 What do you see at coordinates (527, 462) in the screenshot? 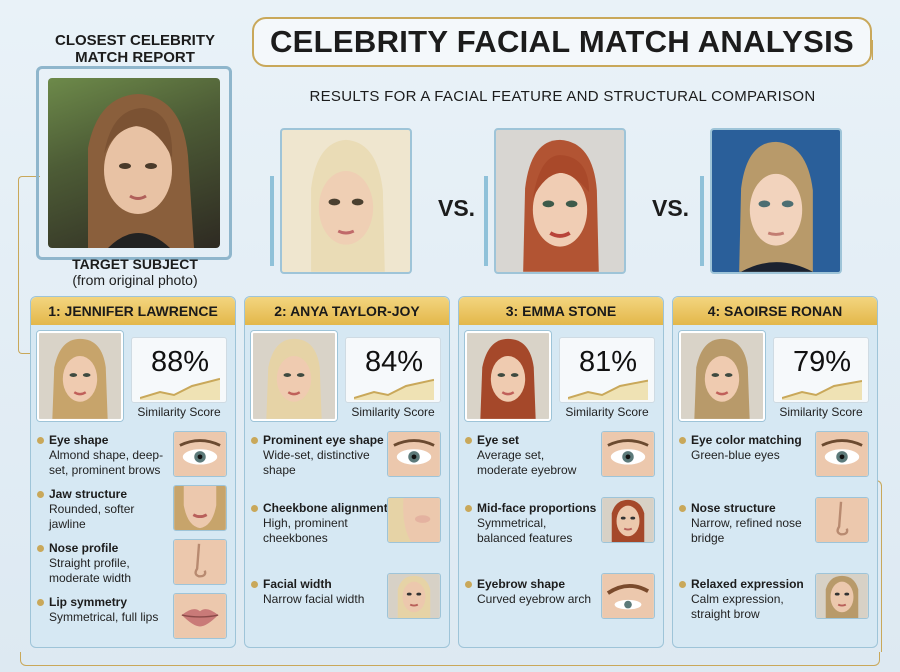
I see `feature-description: Average set, moderate eyebrow` at bounding box center [527, 462].